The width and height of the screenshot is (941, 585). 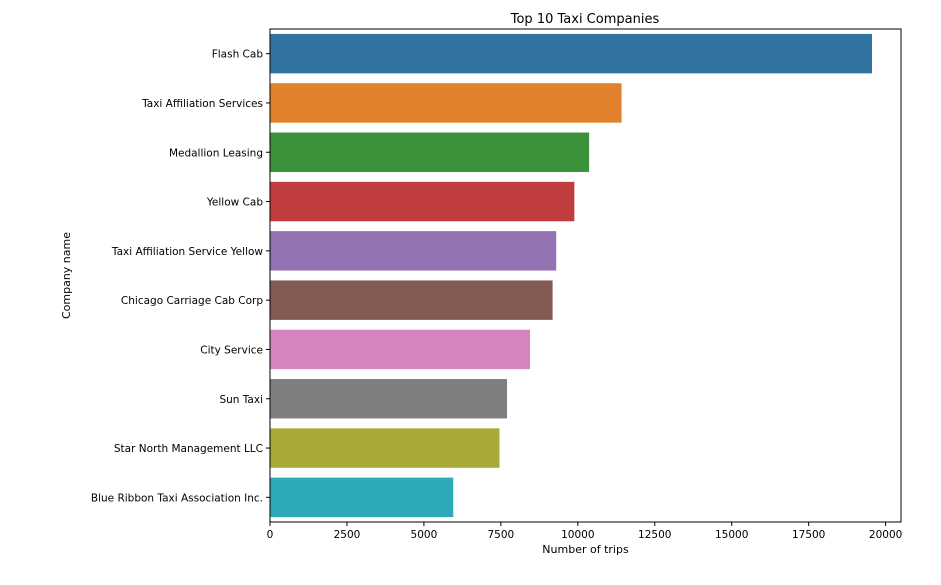 What do you see at coordinates (234, 203) in the screenshot?
I see `y-tick-label: Yellow Cab` at bounding box center [234, 203].